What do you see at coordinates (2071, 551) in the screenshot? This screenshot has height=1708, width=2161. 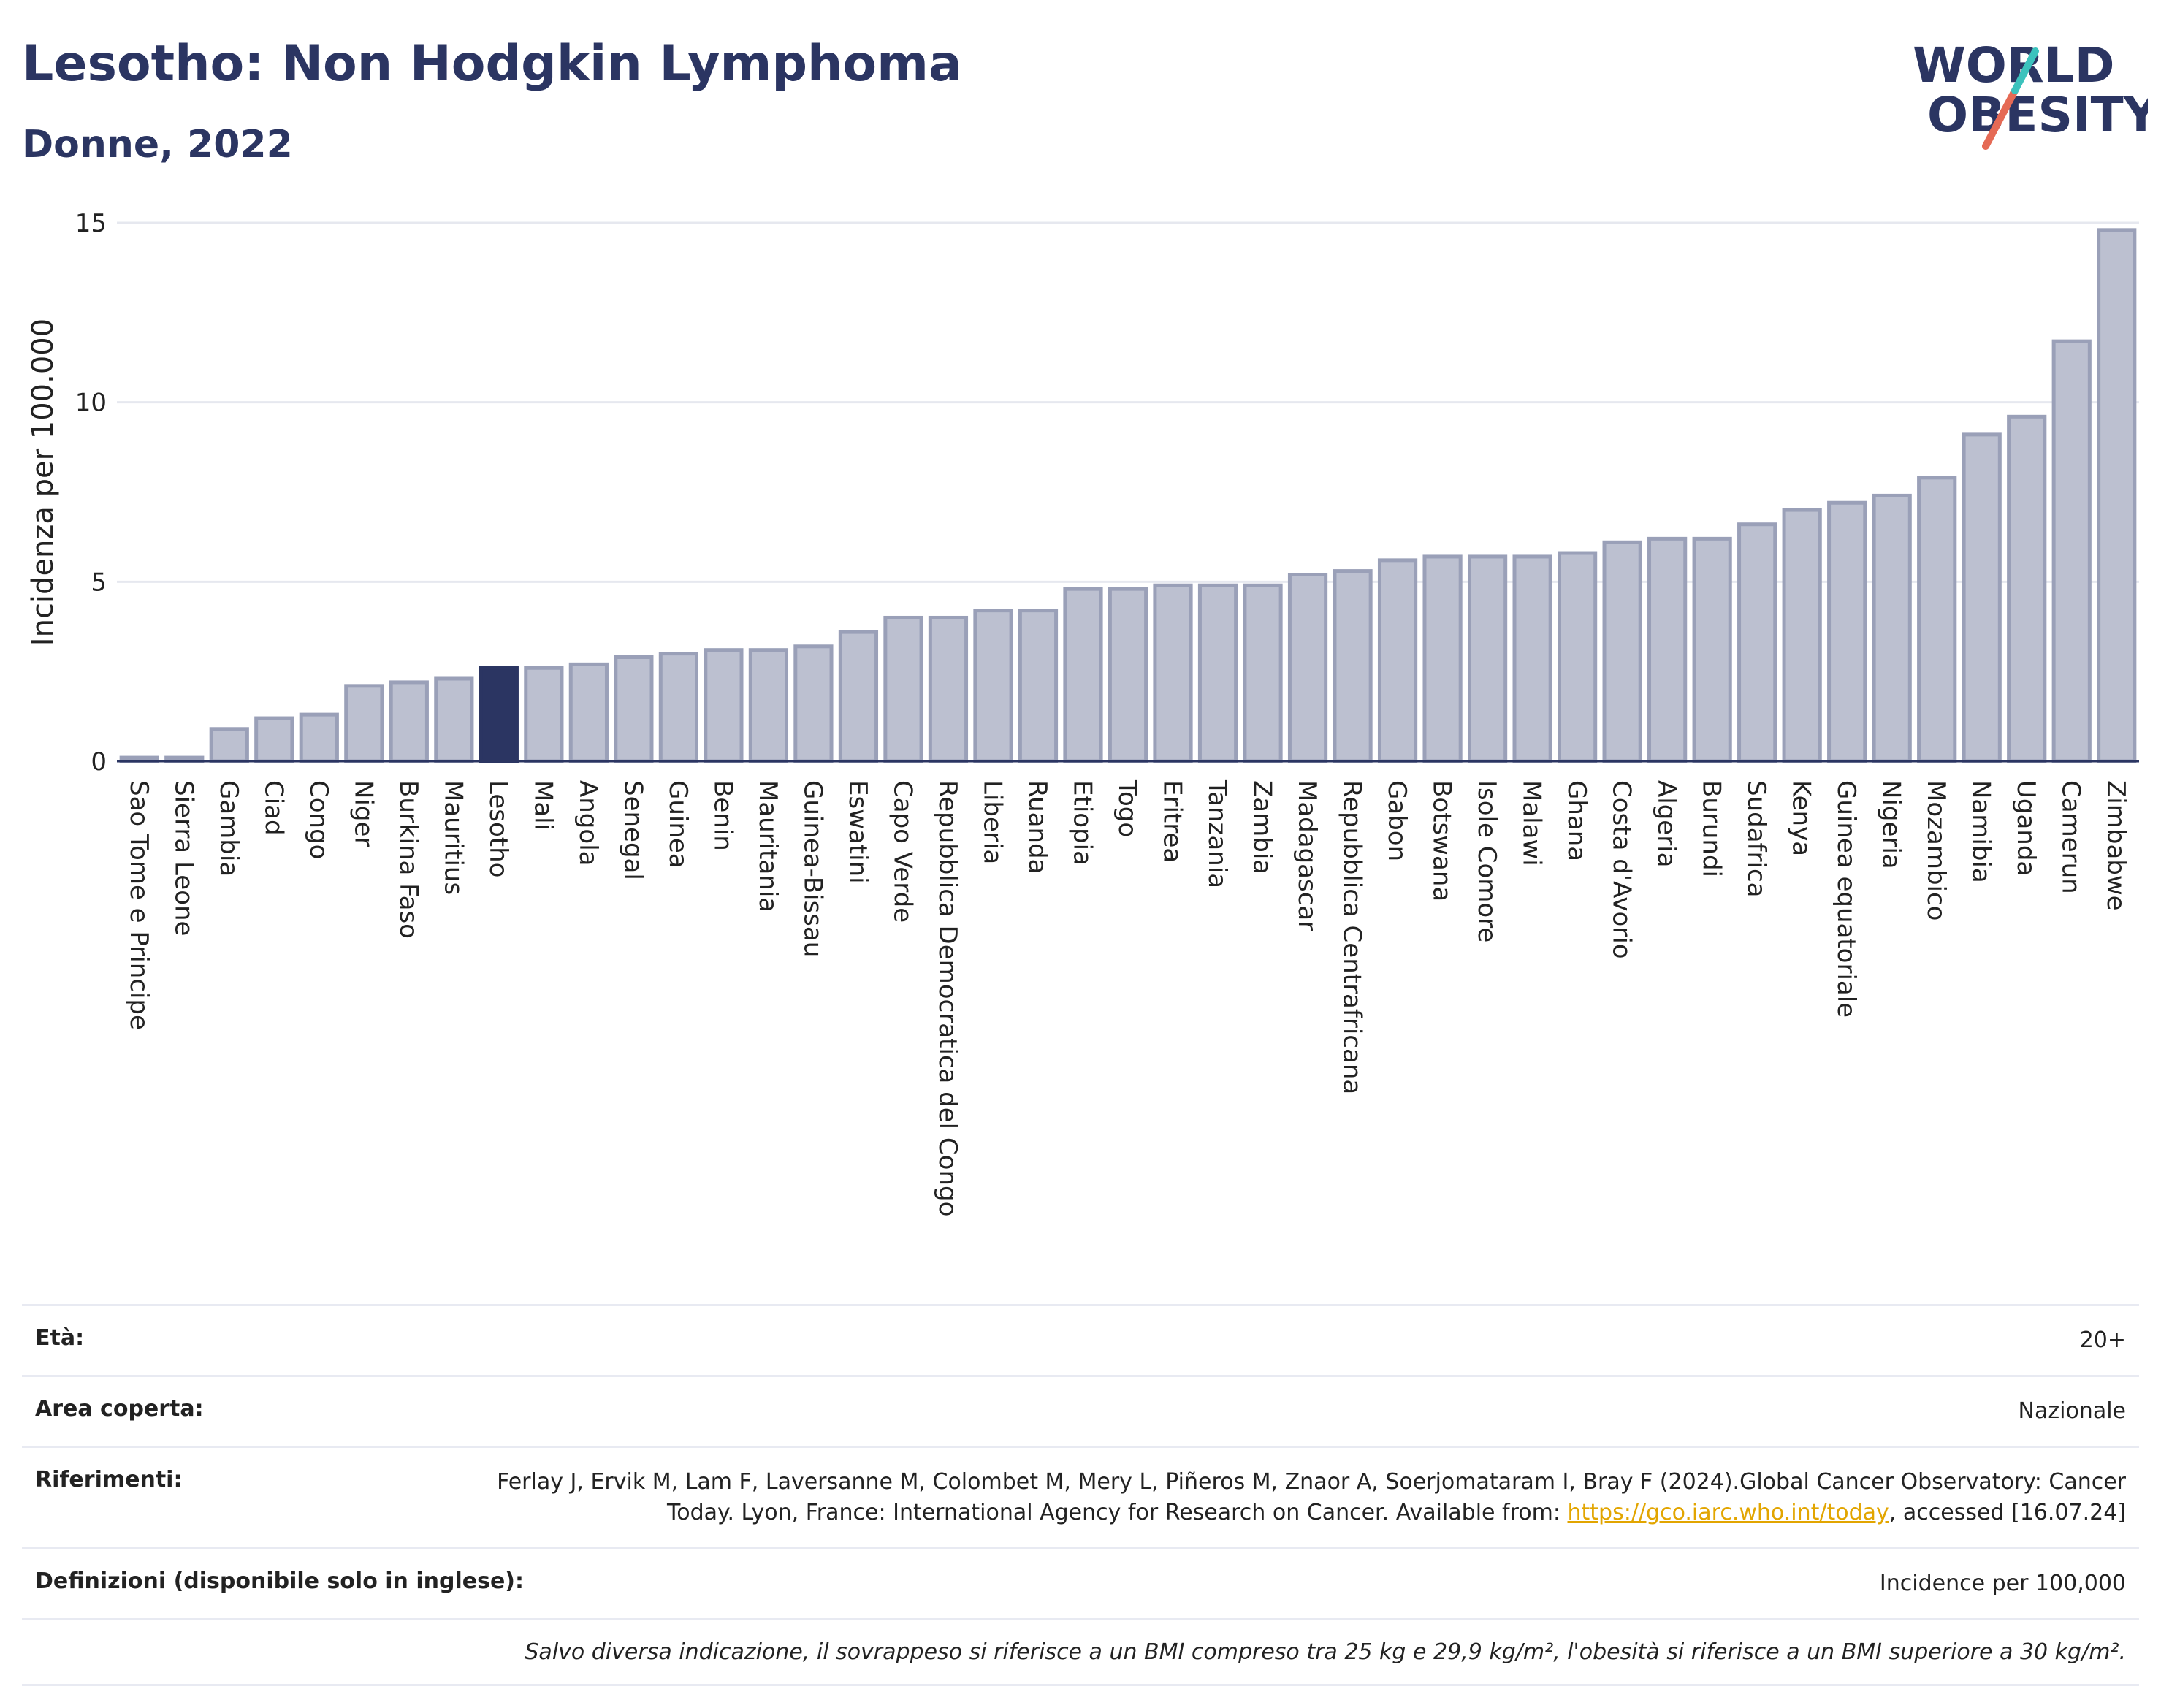 I see `bar-camerun` at bounding box center [2071, 551].